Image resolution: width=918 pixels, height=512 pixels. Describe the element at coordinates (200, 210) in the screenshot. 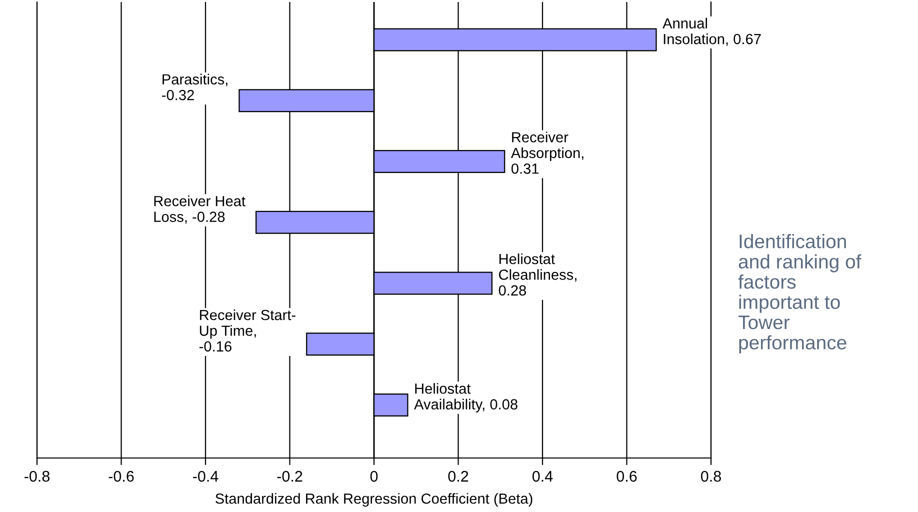

I see `y-tick-label: Receiver Heat Loss, -0.28` at that location.